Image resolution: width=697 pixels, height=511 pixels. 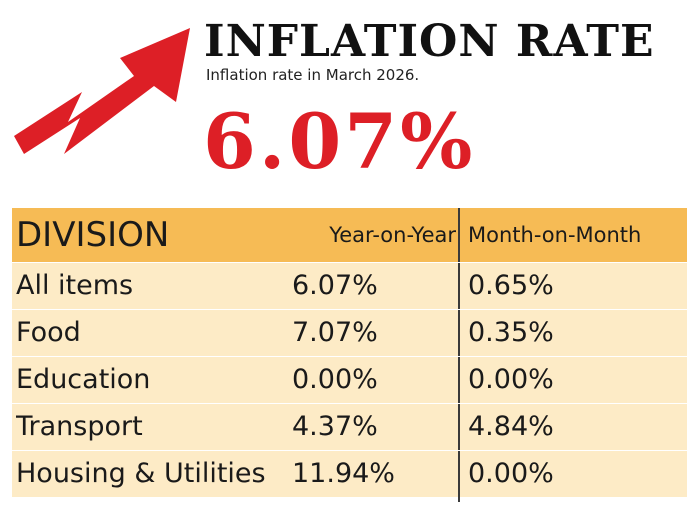 What do you see at coordinates (339, 141) in the screenshot?
I see `headline-inflation-value: 6.07%` at bounding box center [339, 141].